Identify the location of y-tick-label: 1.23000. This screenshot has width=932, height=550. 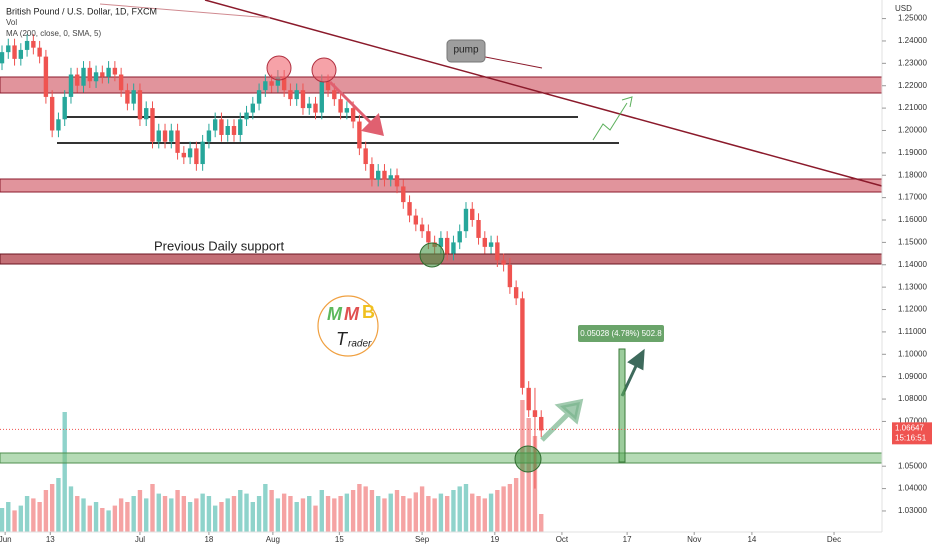
(912, 62).